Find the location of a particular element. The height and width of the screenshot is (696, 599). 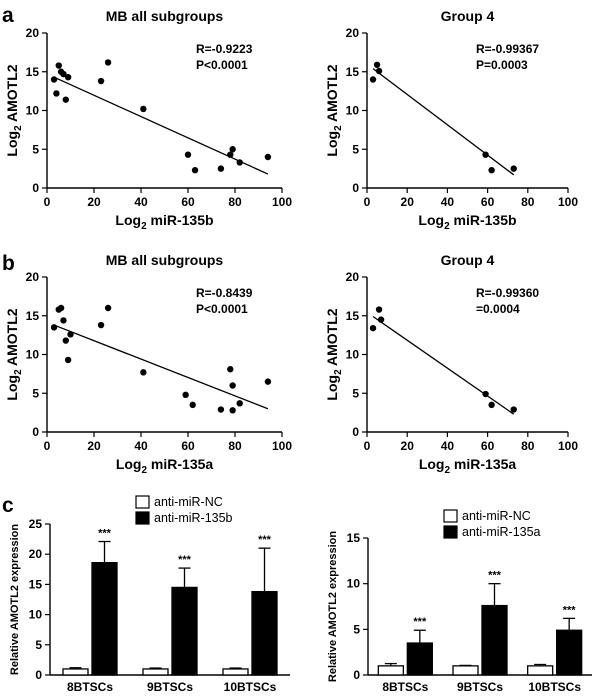

stat-annotation: R=-0.9223 is located at coordinates (224, 49).